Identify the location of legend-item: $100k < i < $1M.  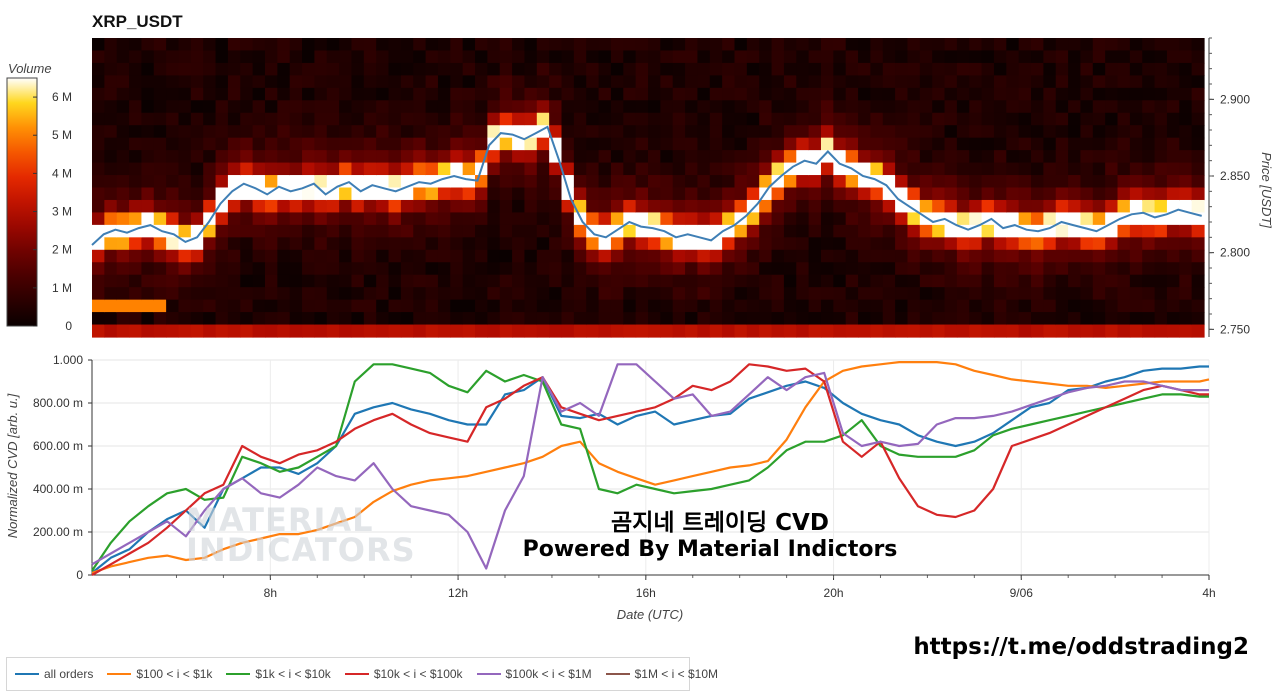
(534, 674).